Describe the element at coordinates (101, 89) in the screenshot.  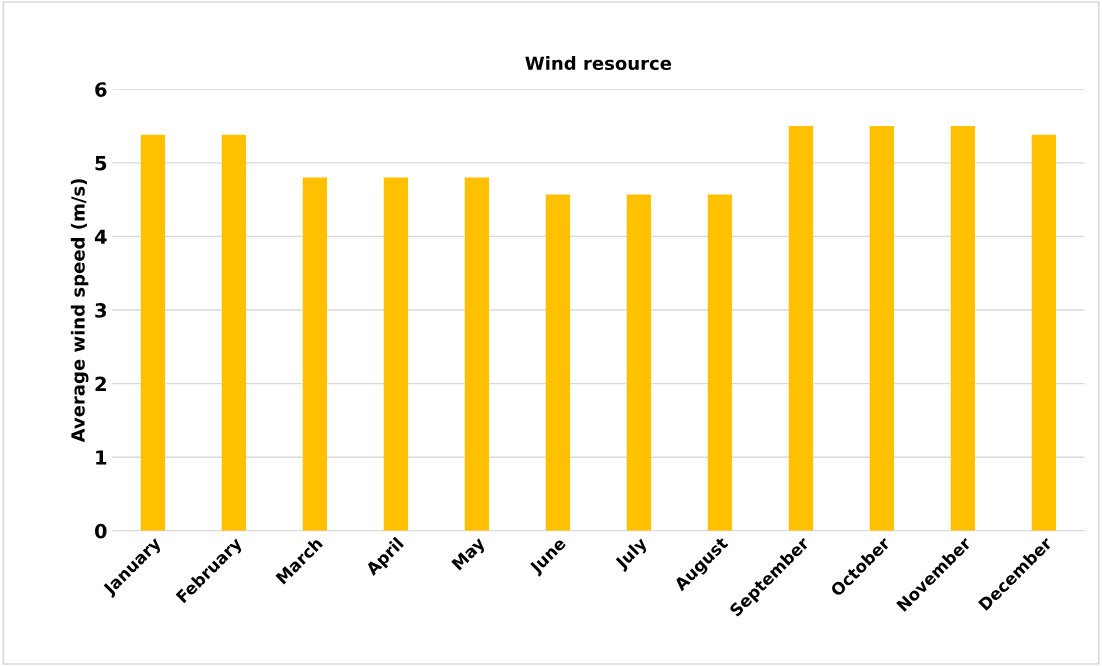
I see `y-tick-label: 6` at that location.